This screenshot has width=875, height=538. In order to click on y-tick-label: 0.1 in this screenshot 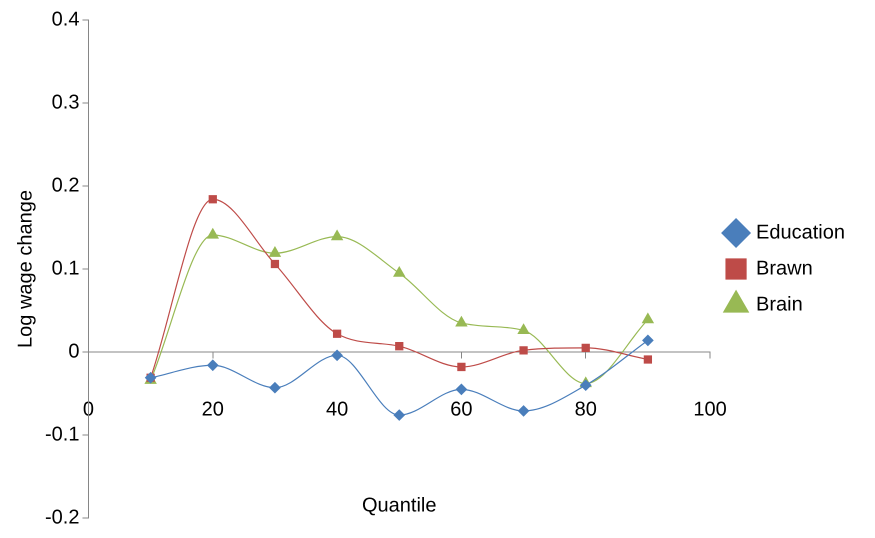, I will do `click(66, 269)`.